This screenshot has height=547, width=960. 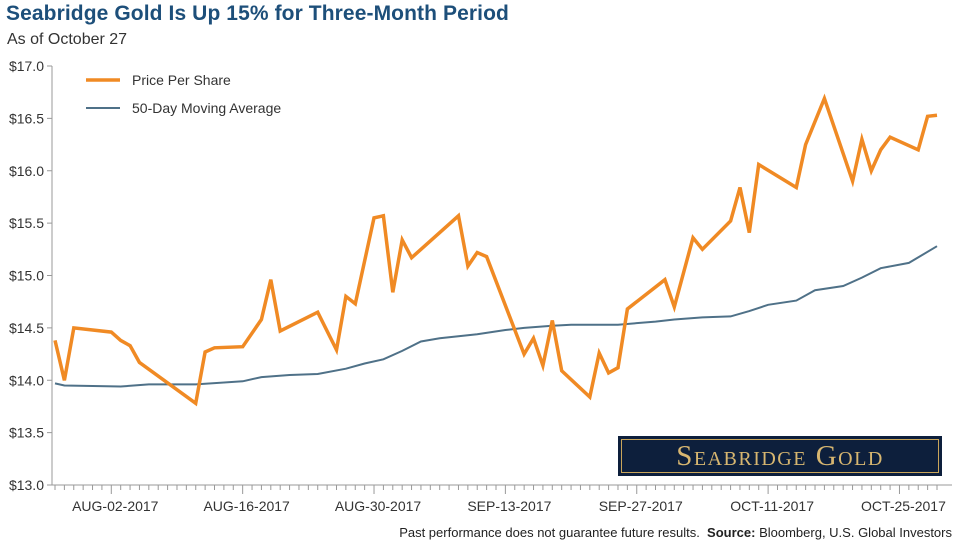 What do you see at coordinates (26, 171) in the screenshot?
I see `y-tick-label: $16.0` at bounding box center [26, 171].